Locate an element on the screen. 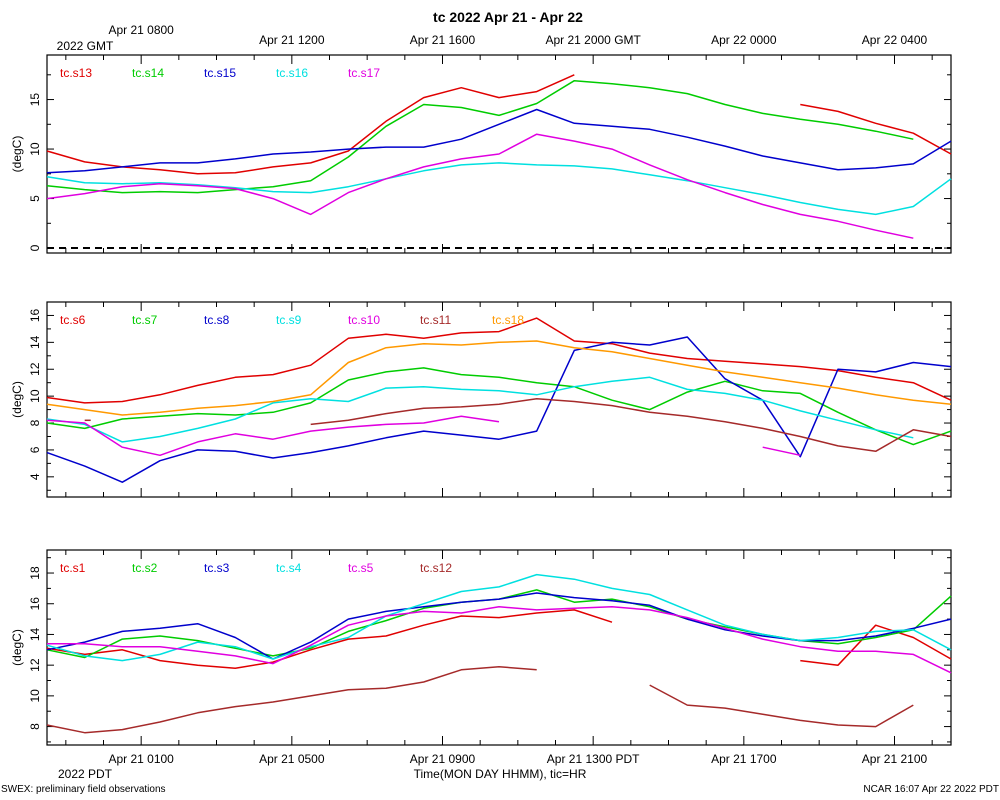 The image size is (1000, 800). chart-title: tc 2022 Apr 21 - Apr 22 is located at coordinates (508, 17).